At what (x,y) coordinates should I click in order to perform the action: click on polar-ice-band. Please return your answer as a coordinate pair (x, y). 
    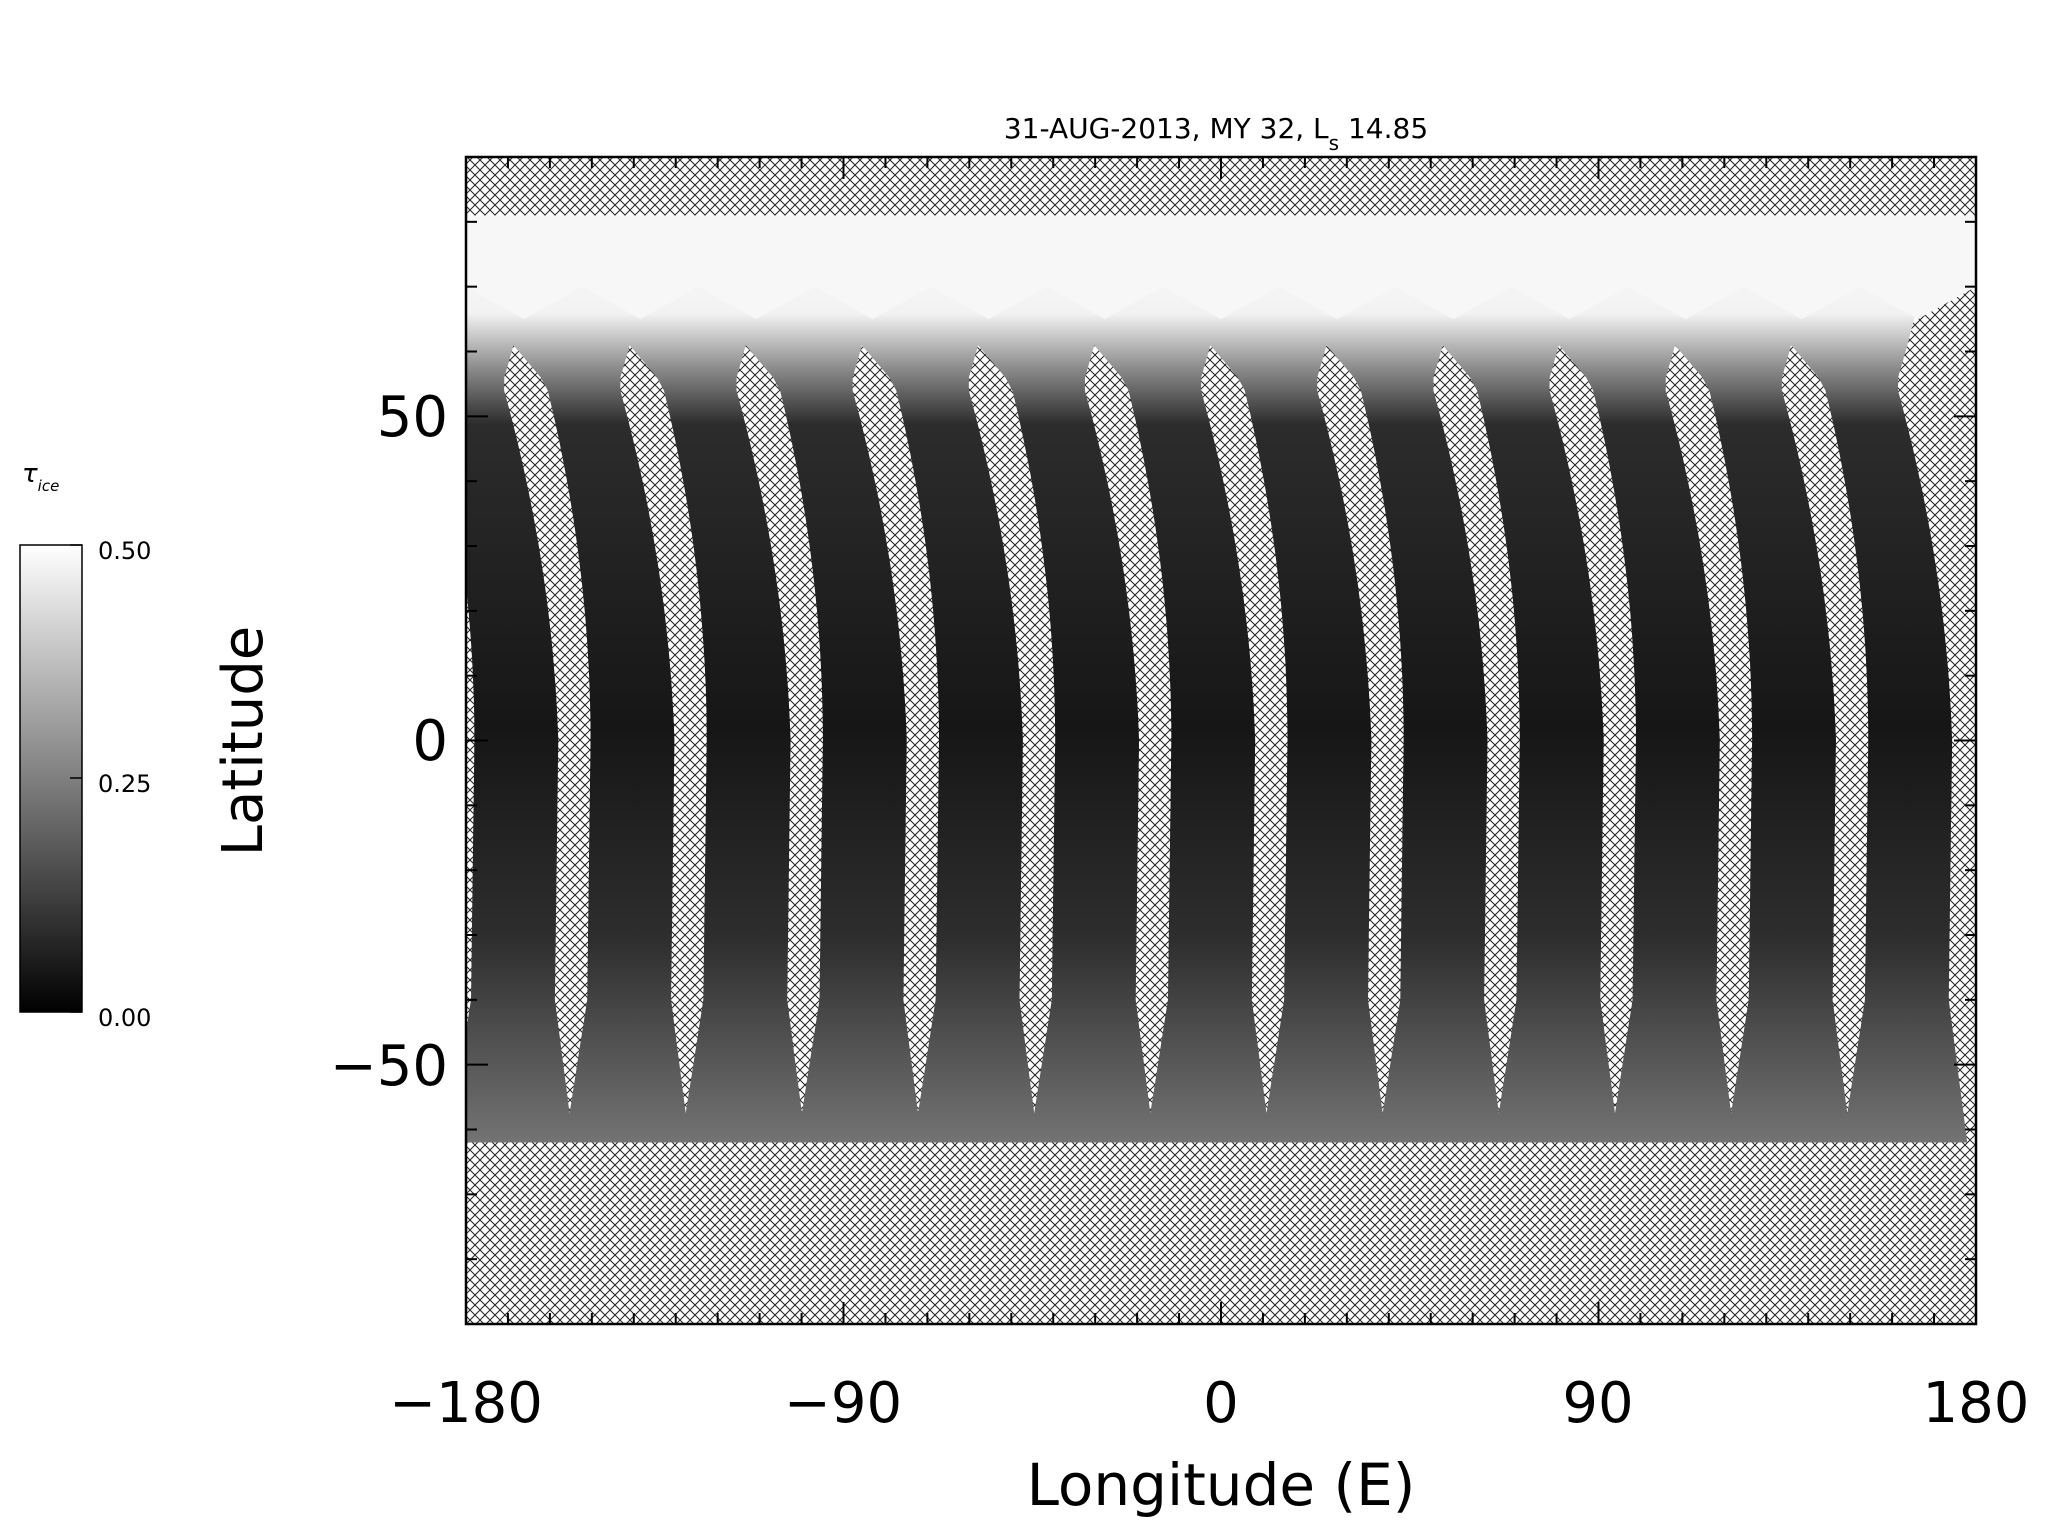
    Looking at the image, I should click on (1221, 267).